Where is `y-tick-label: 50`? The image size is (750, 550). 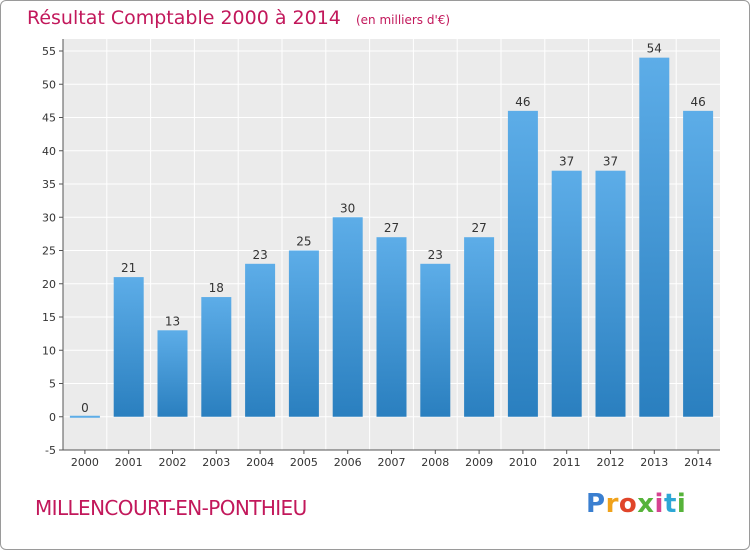
y-tick-label: 50 is located at coordinates (49, 84).